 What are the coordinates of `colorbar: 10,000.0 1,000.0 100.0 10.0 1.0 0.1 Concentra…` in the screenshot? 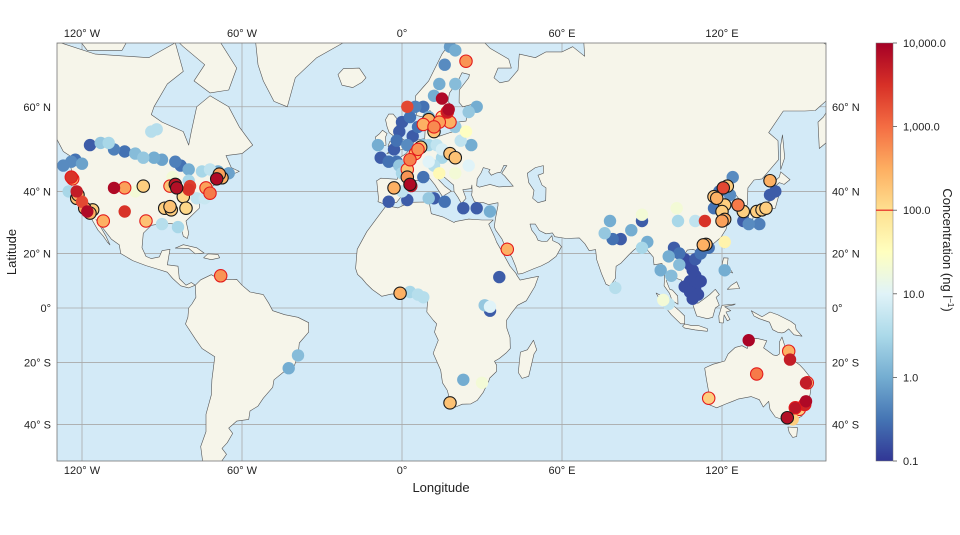 It's located at (915, 253).